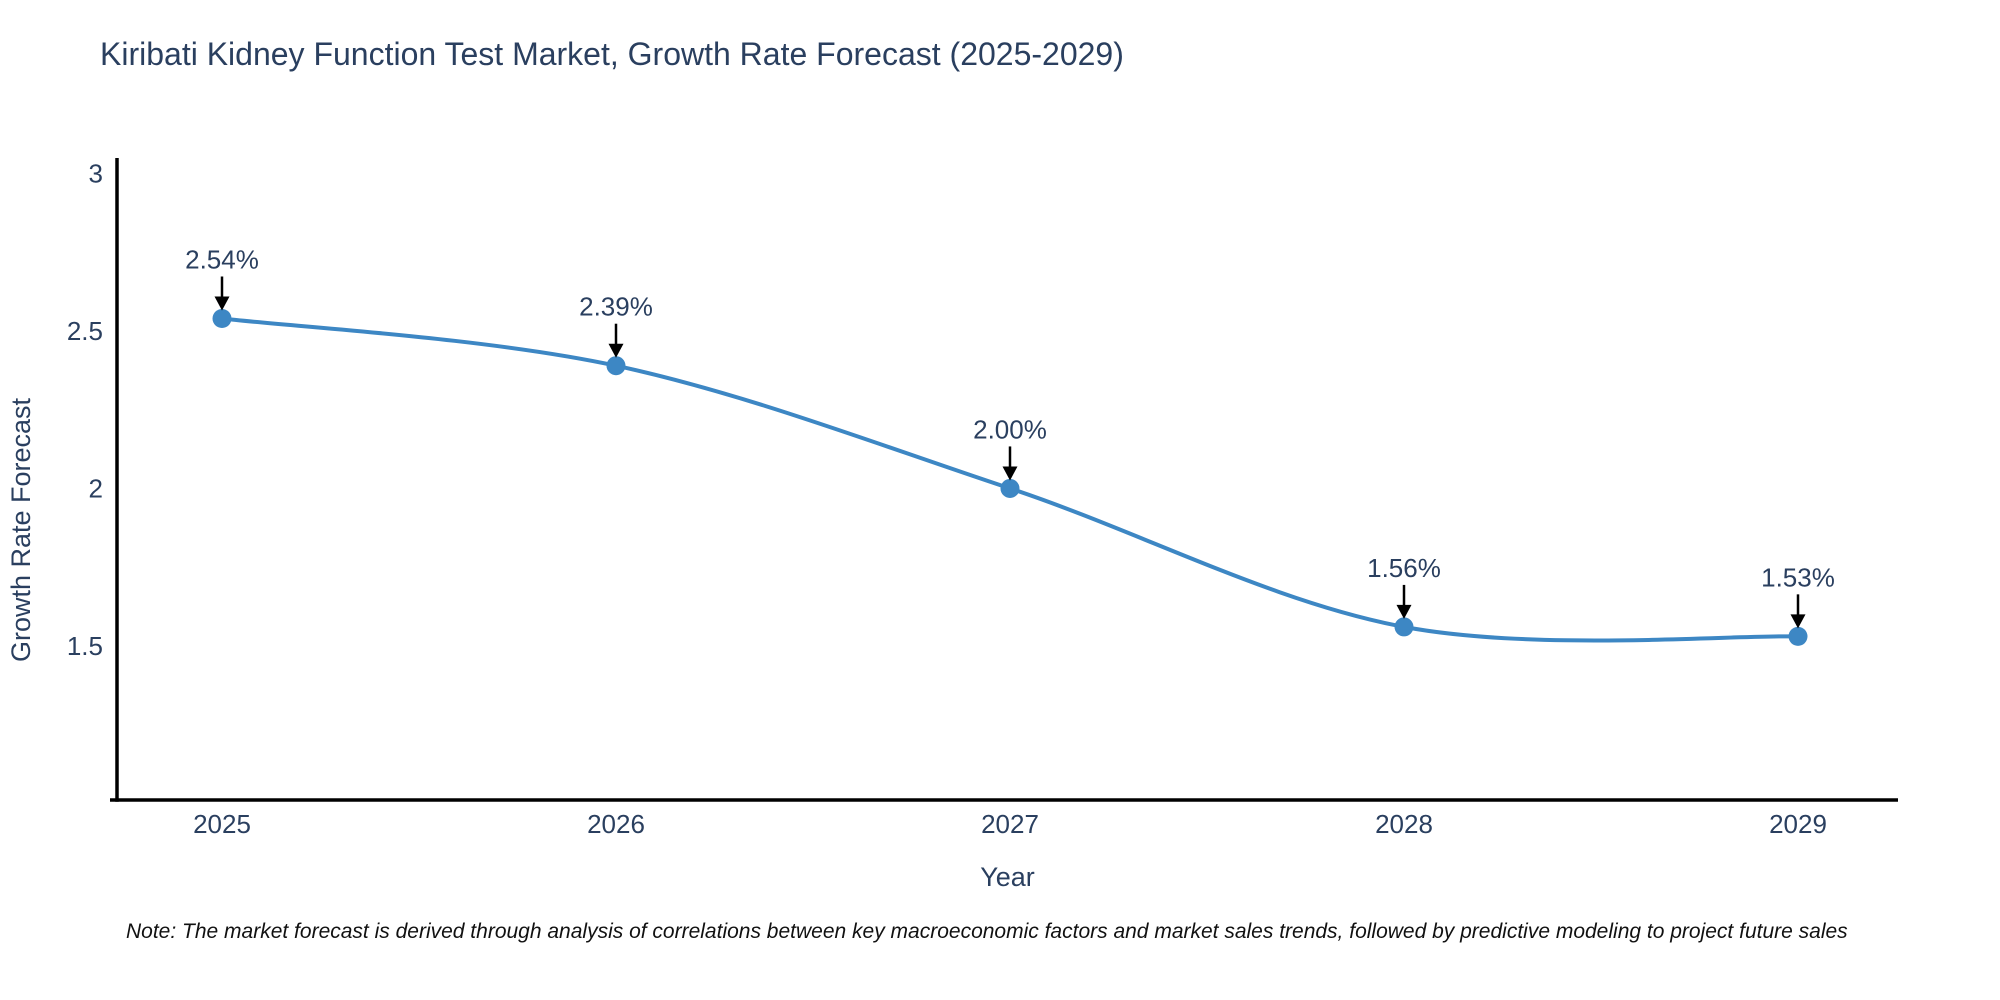 The height and width of the screenshot is (1000, 2000). I want to click on x-tick-label: 2027, so click(1010, 824).